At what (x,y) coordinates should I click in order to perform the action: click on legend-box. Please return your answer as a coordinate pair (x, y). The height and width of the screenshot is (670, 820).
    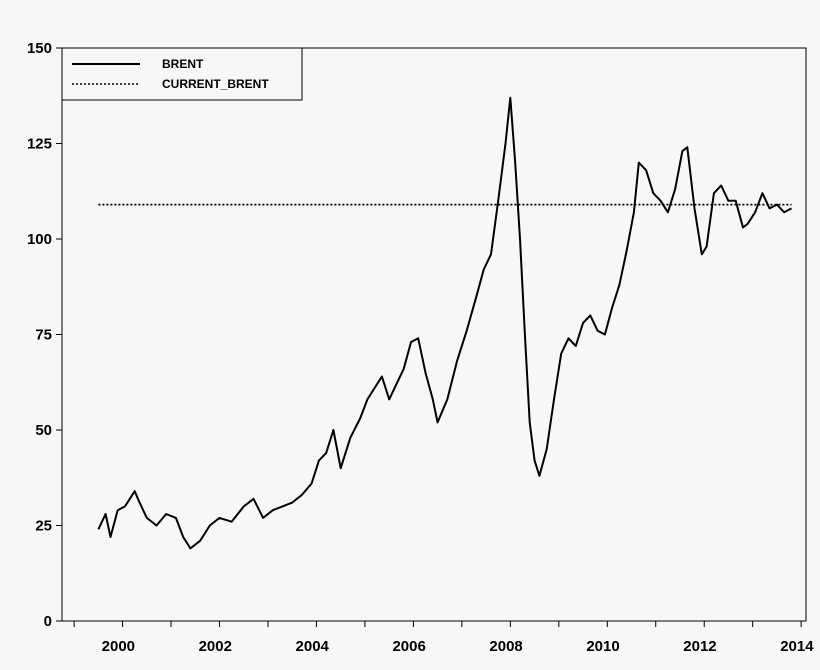
    Looking at the image, I should click on (182, 74).